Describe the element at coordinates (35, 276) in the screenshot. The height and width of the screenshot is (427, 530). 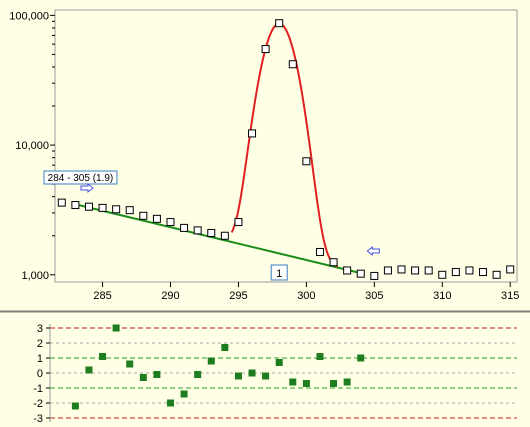
I see `y-tick-label: 1,000` at that location.